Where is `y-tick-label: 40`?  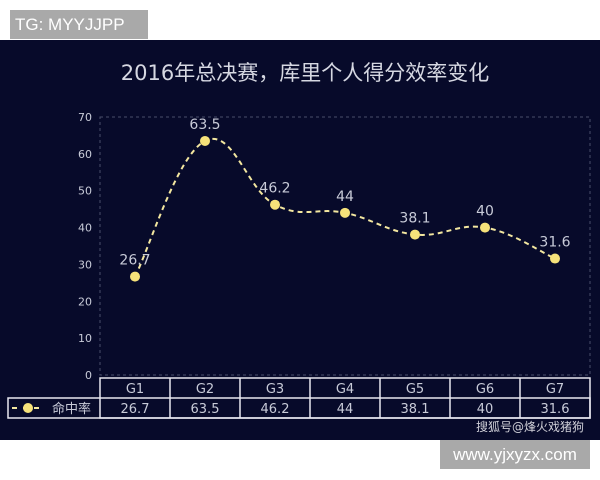
y-tick-label: 40 is located at coordinates (85, 228).